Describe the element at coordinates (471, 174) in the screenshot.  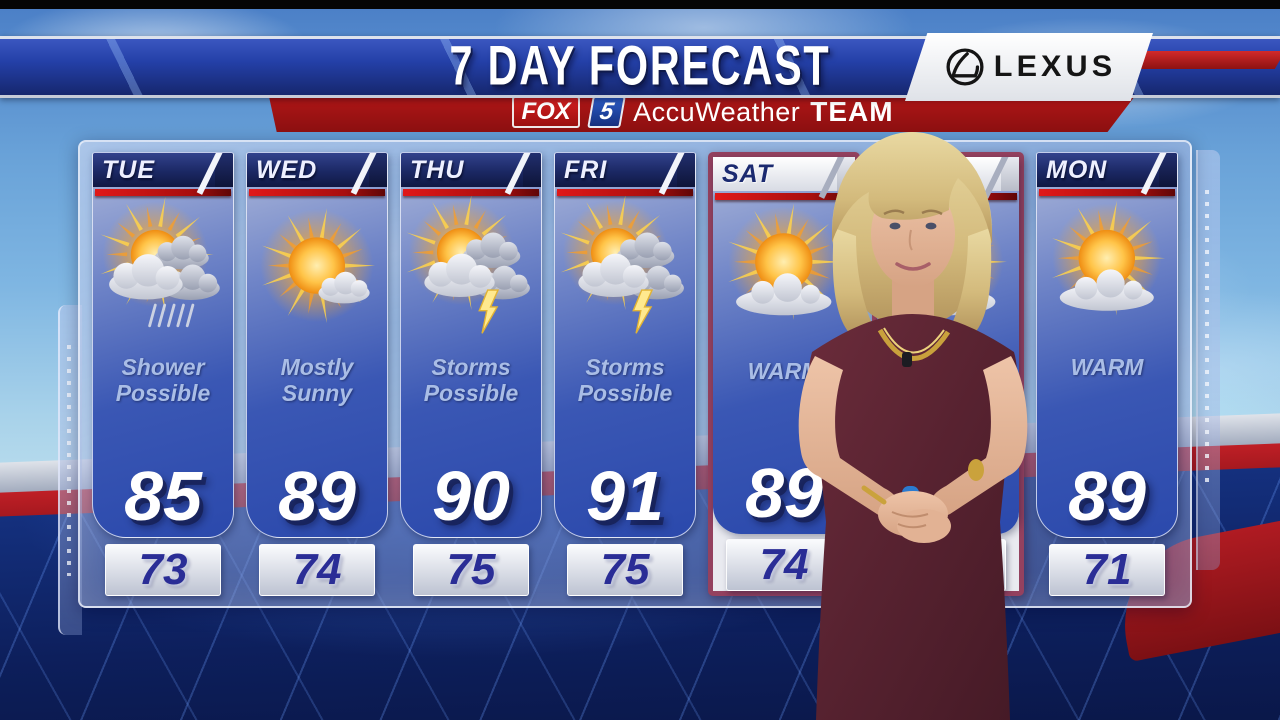
I see `day-header: THU` at that location.